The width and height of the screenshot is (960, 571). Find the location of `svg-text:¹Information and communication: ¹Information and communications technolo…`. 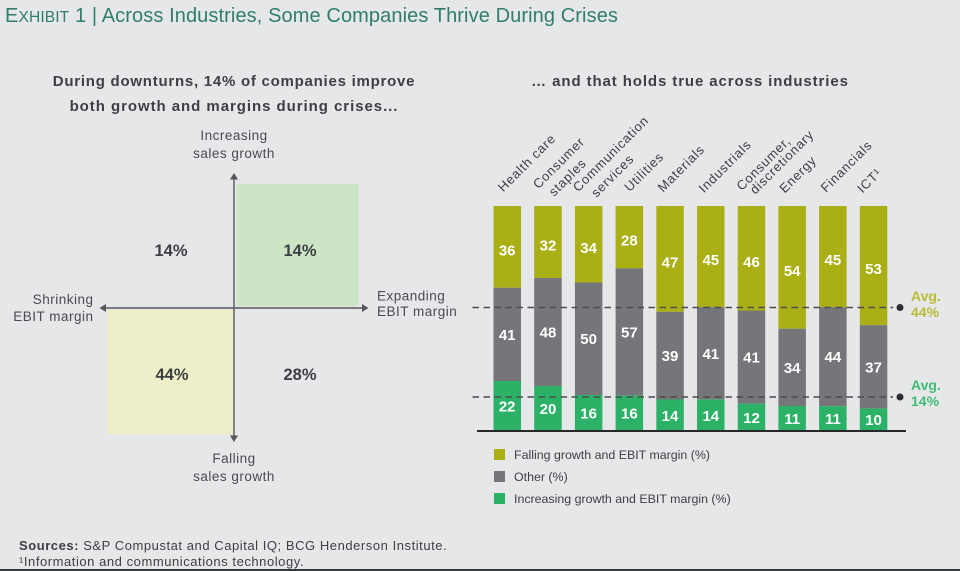

svg-text:¹Information and communication: ¹Information and communications technolo… is located at coordinates (161, 561).